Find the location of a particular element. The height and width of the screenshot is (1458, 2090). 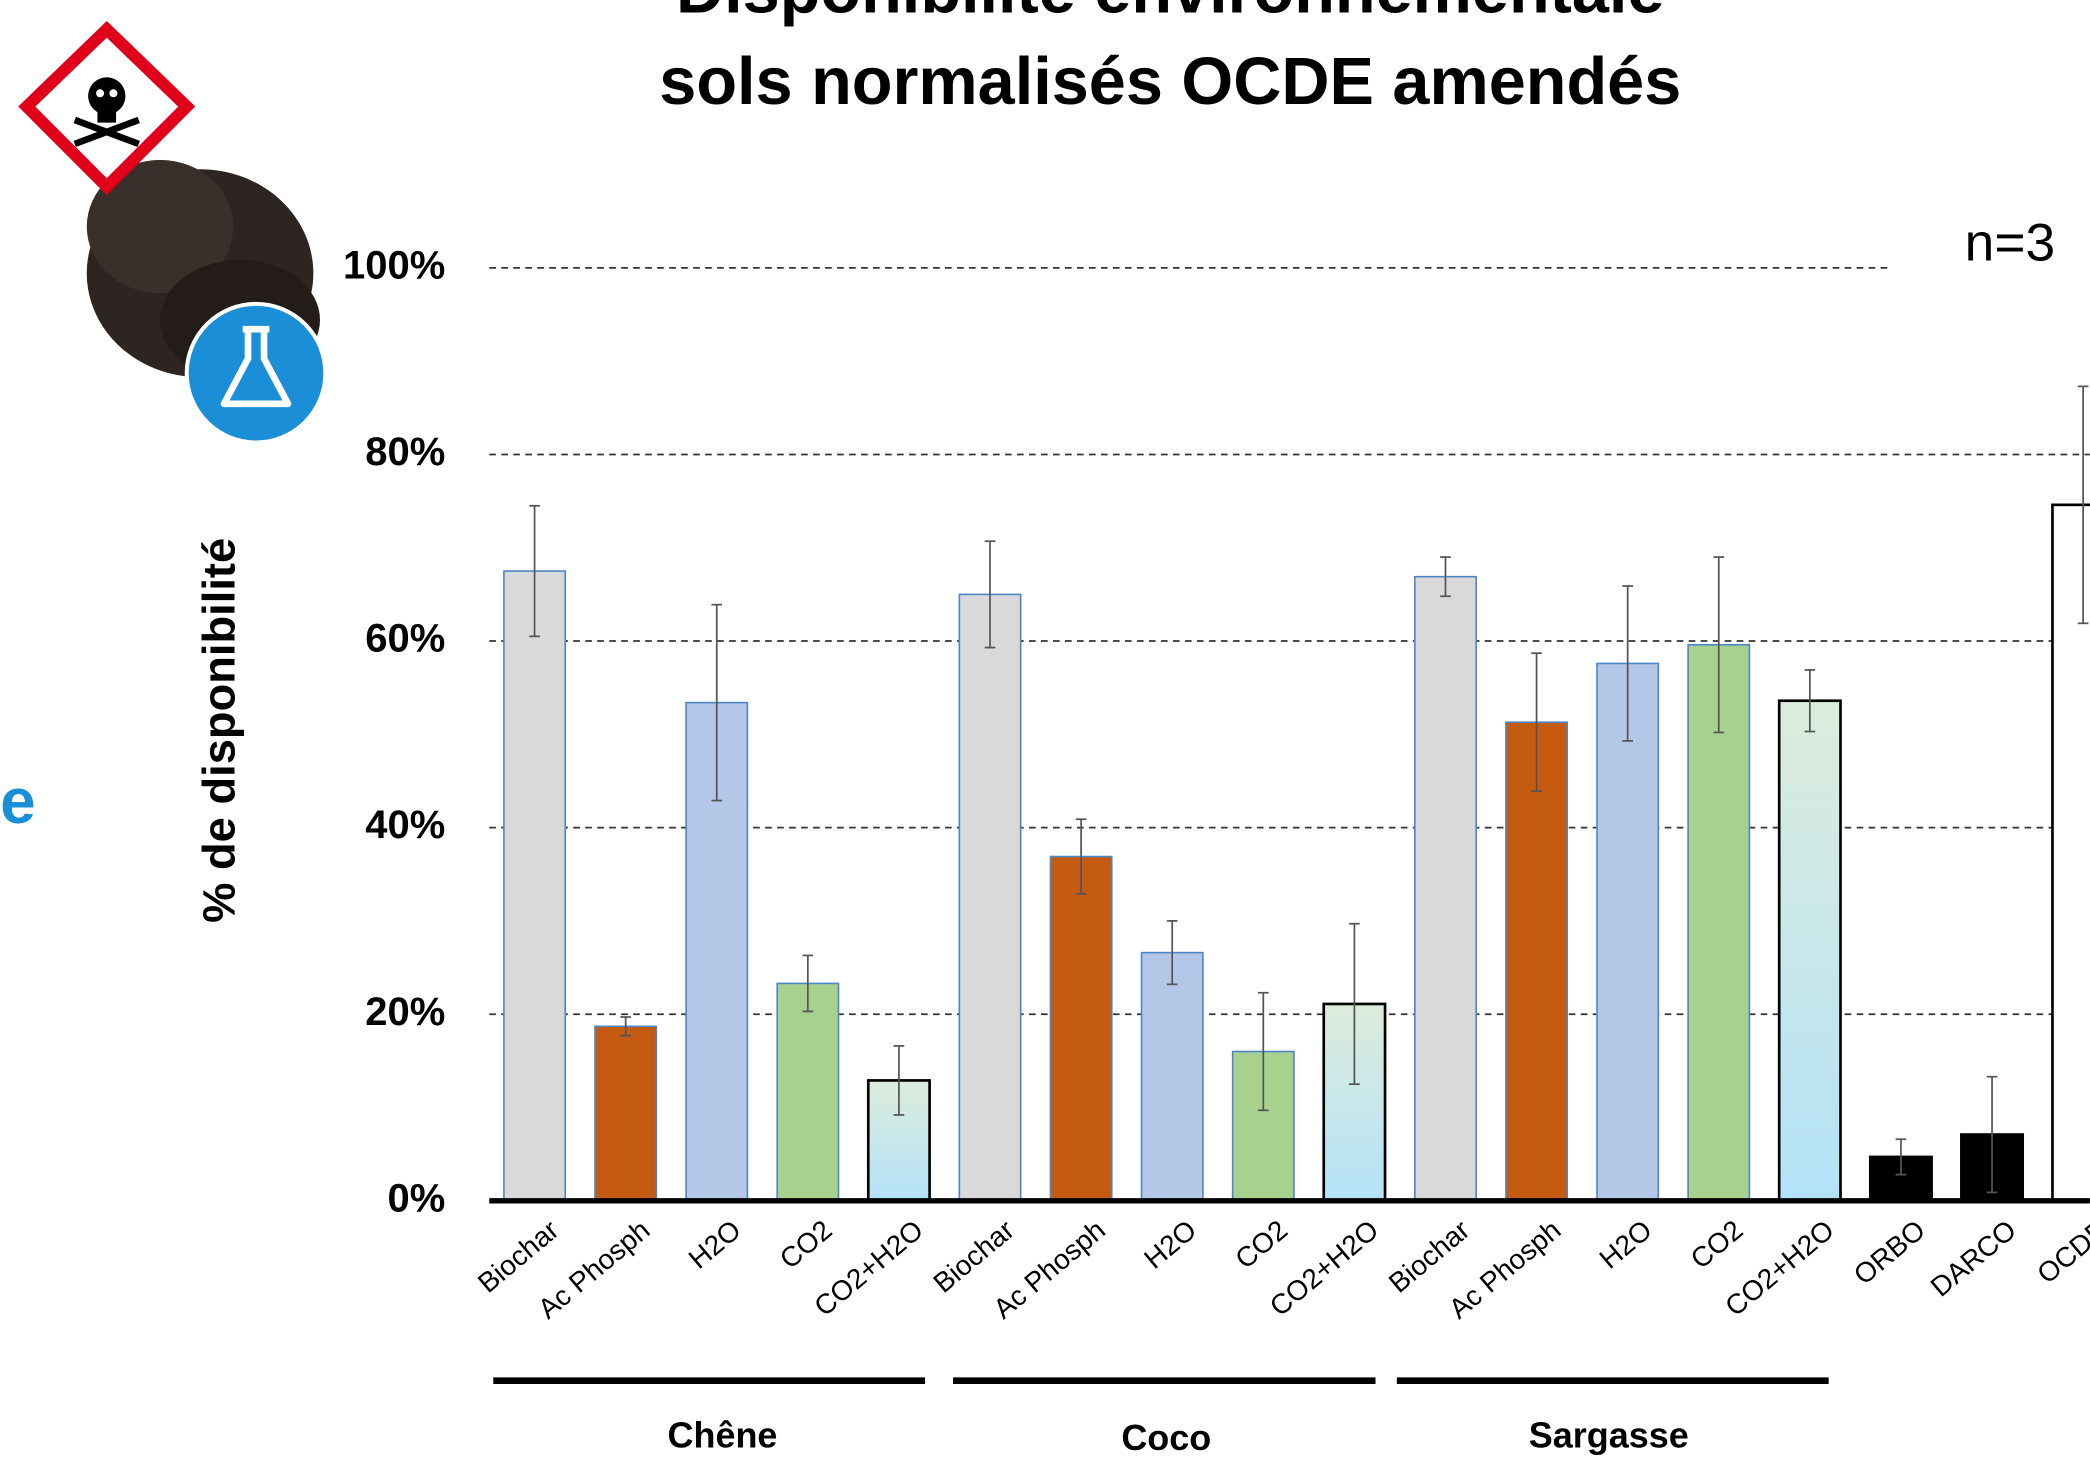

y-axis-label: % de disponibilité is located at coordinates (219, 730).